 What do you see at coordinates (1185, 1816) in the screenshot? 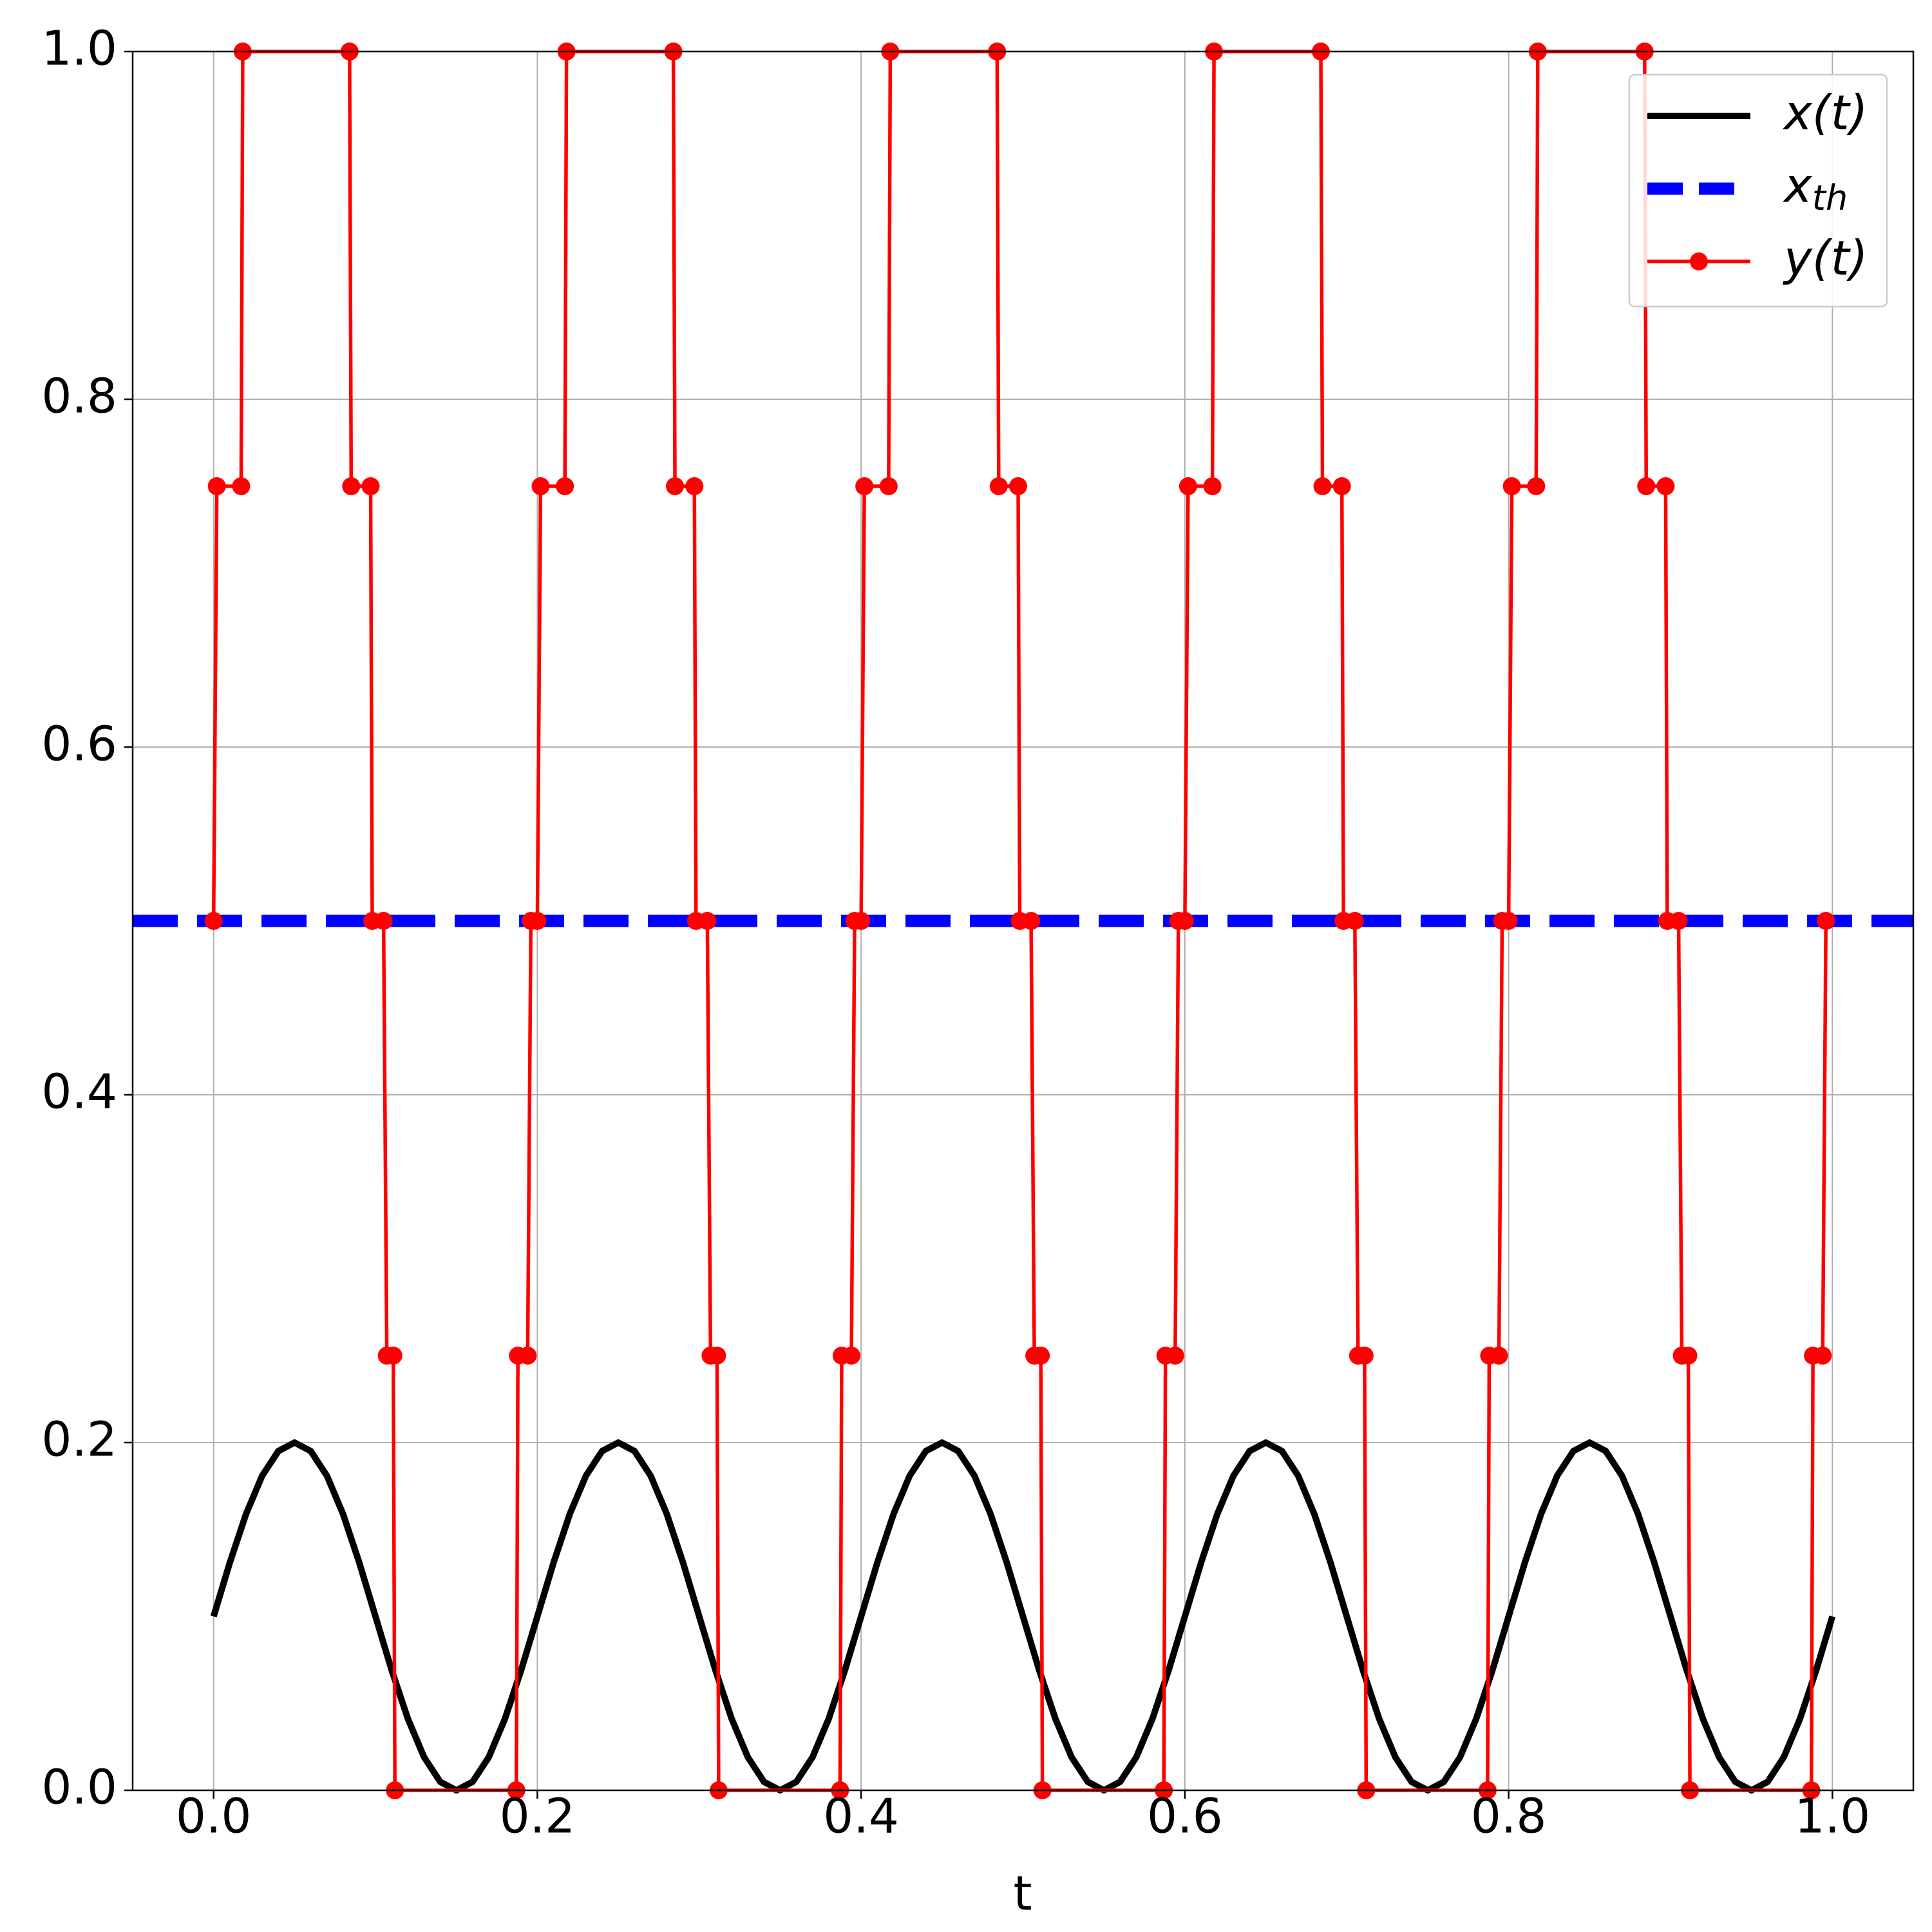
I see `x-tick-label: 0.6` at bounding box center [1185, 1816].